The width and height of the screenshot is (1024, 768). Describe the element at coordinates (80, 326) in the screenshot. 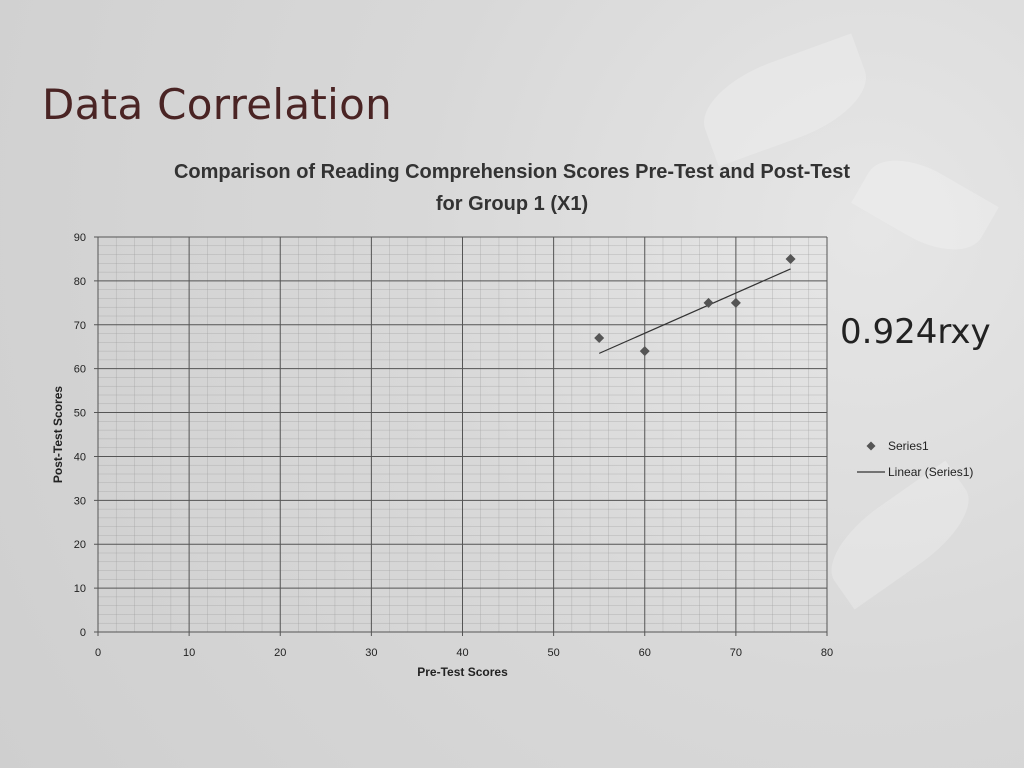

I see `y-tick-label: 70` at that location.